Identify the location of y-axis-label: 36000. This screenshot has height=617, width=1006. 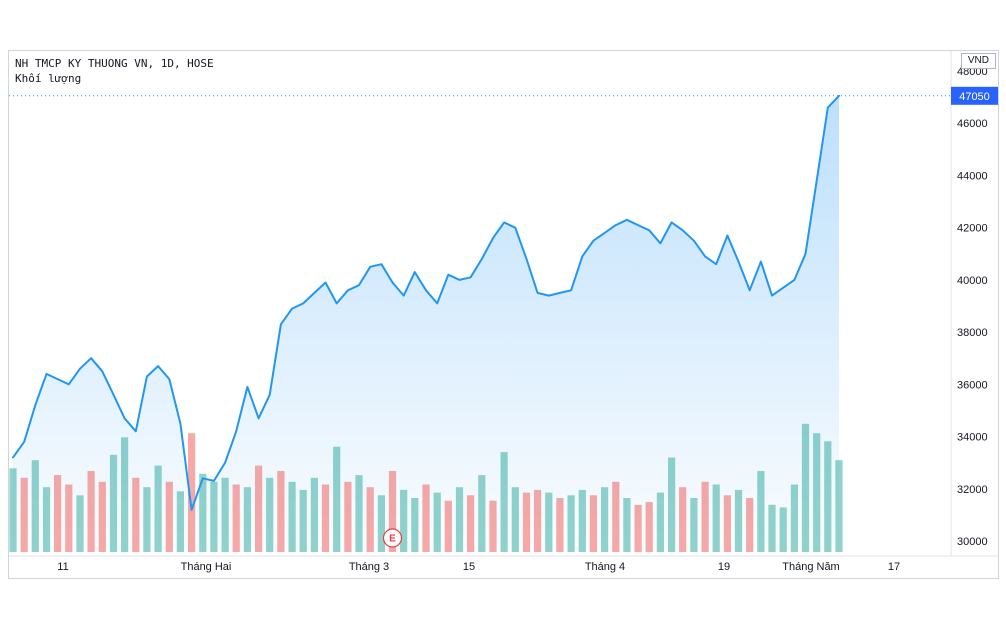
(972, 385).